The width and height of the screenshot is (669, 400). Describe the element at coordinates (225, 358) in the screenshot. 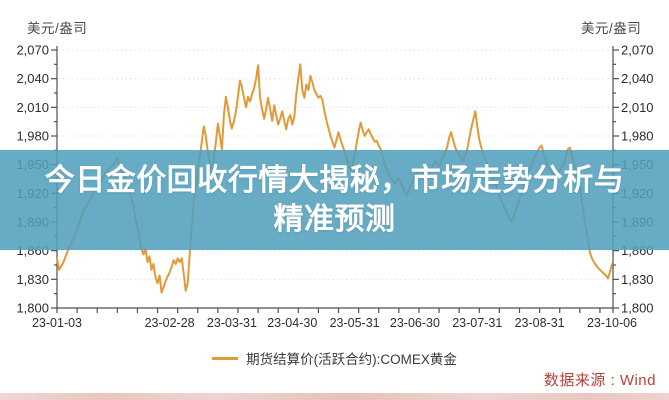

I see `legend-line-swatch` at that location.